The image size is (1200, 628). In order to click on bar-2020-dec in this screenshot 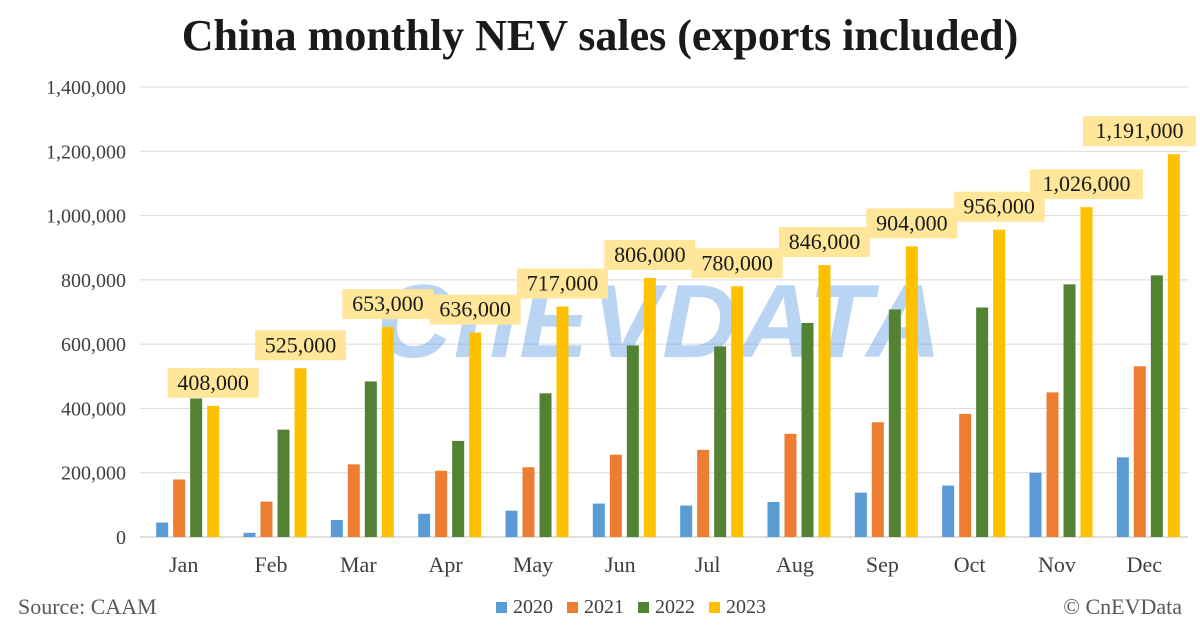, I will do `click(1122, 497)`.